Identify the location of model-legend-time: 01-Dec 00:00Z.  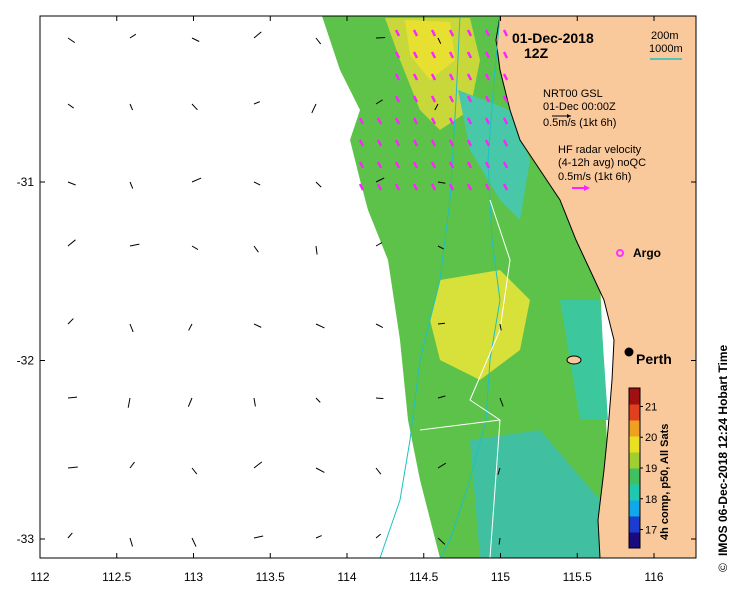
(579, 107).